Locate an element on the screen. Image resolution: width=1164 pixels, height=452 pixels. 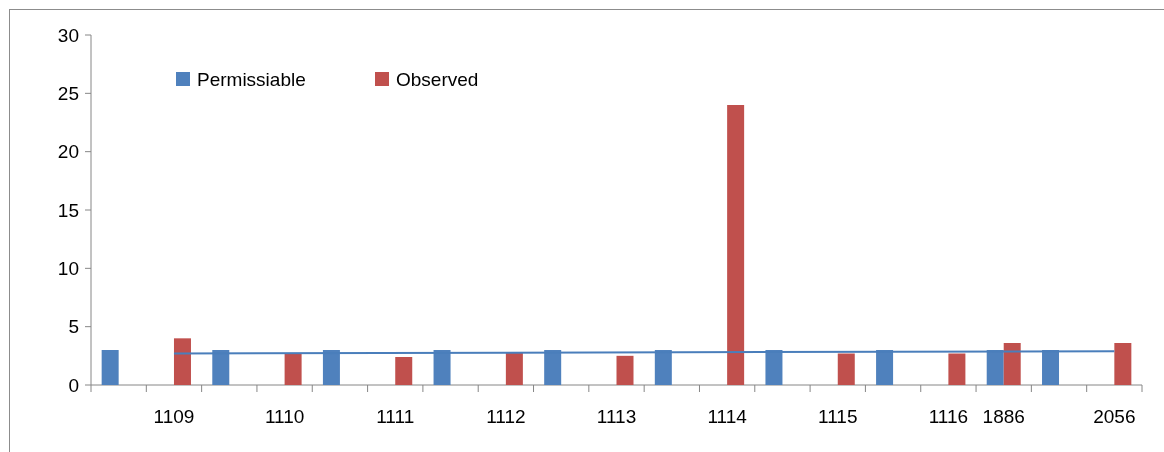
y-tick-label: 25 is located at coordinates (68, 93).